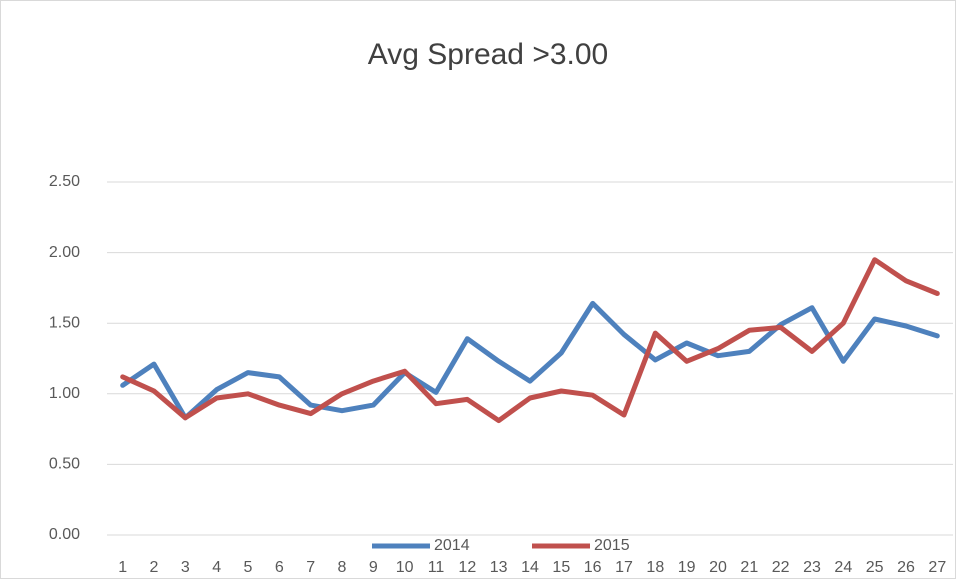 The image size is (956, 579). Describe the element at coordinates (530, 567) in the screenshot. I see `x-tick-label: 14` at that location.